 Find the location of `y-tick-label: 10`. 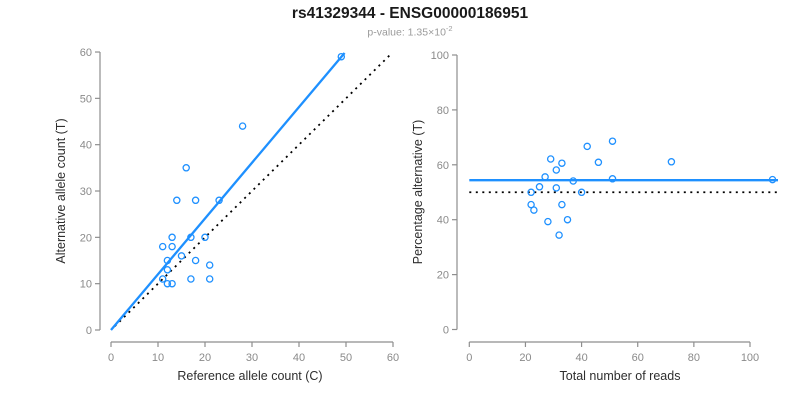

y-tick-label: 10 is located at coordinates (86, 285).